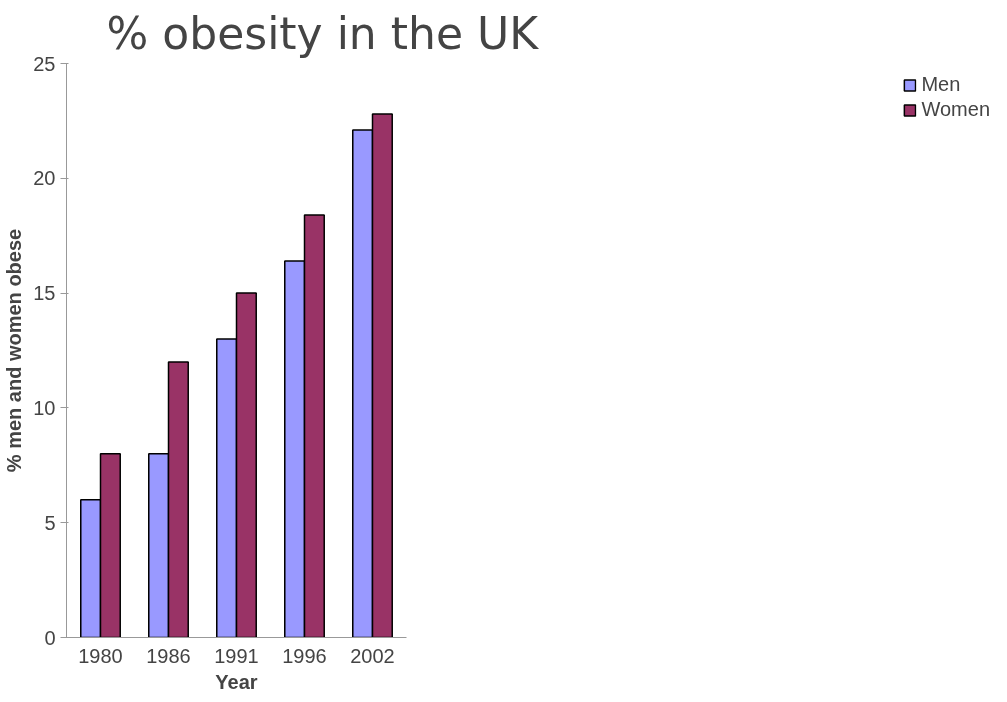  I want to click on y-axis-title: % men and women obese, so click(14, 350).